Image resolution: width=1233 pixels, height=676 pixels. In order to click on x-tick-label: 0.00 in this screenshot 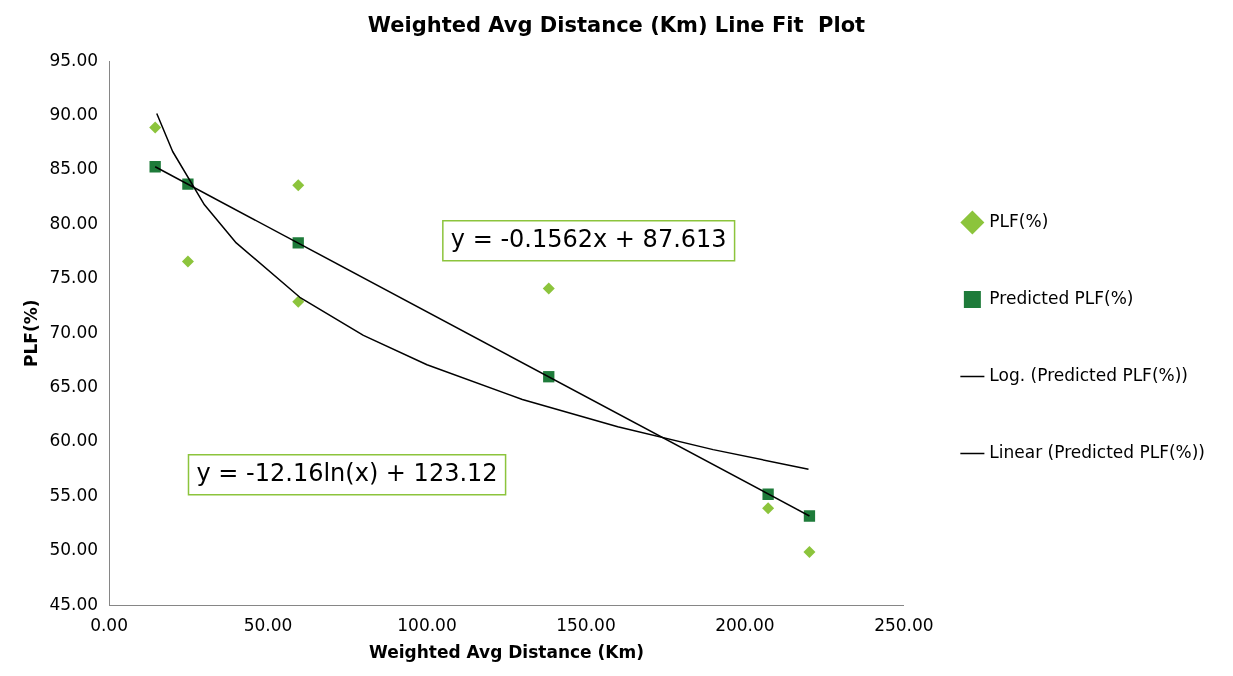, I will do `click(109, 624)`.